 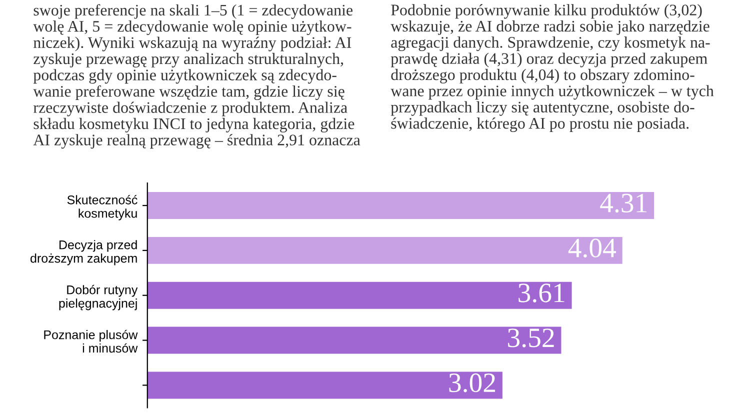 I want to click on data-label: 3.52, so click(x=531, y=338).